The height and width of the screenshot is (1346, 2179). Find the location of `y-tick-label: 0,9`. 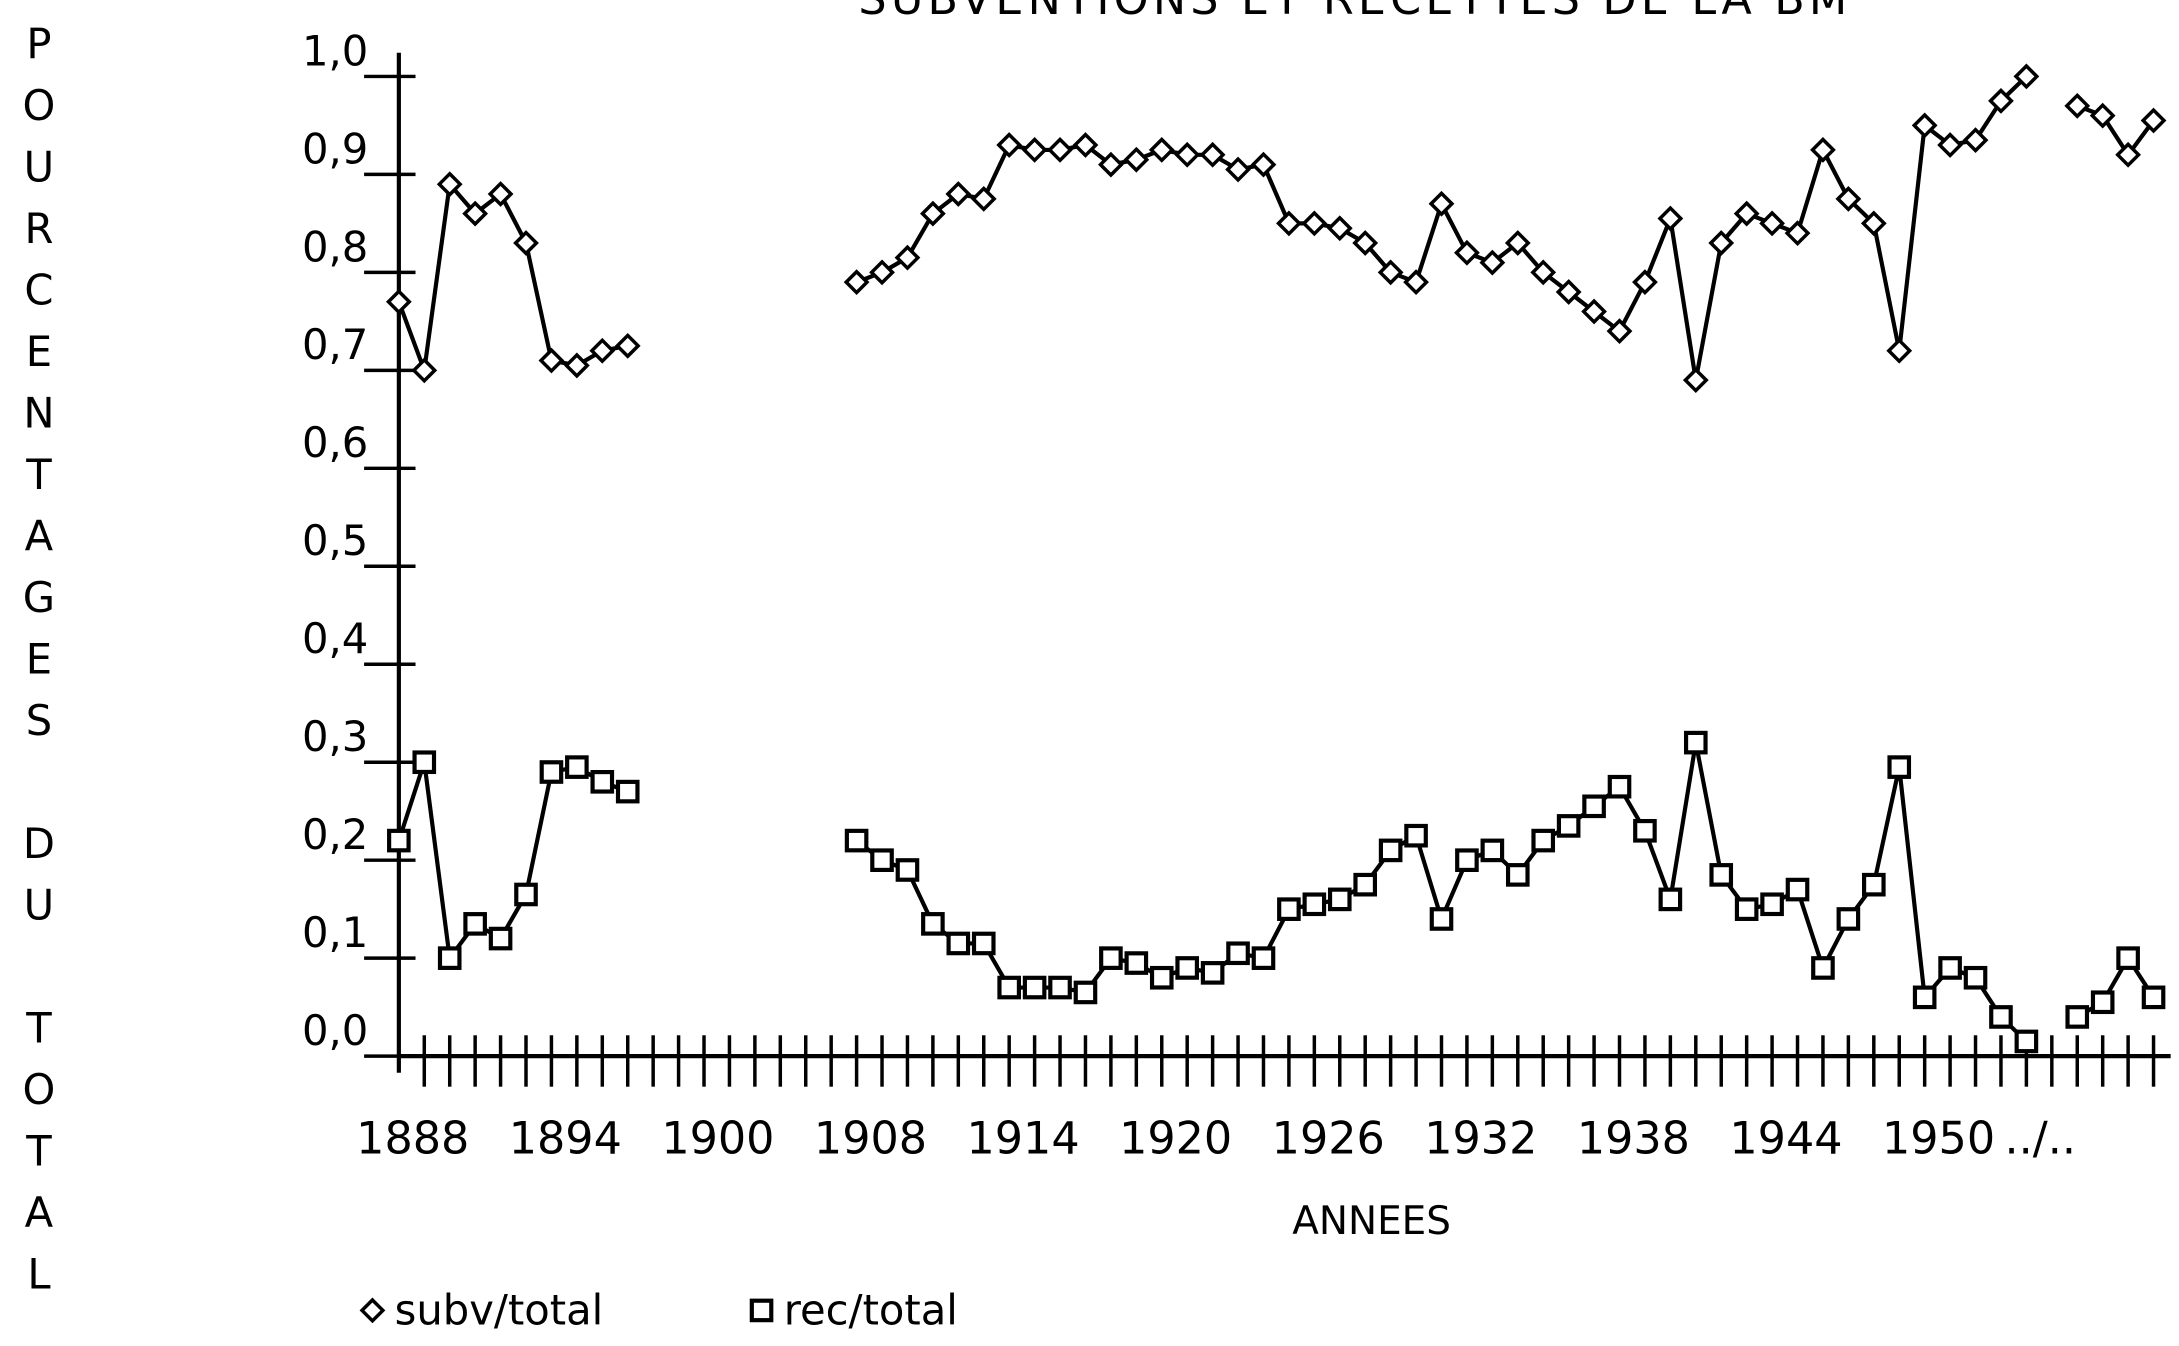

y-tick-label: 0,9 is located at coordinates (335, 148).